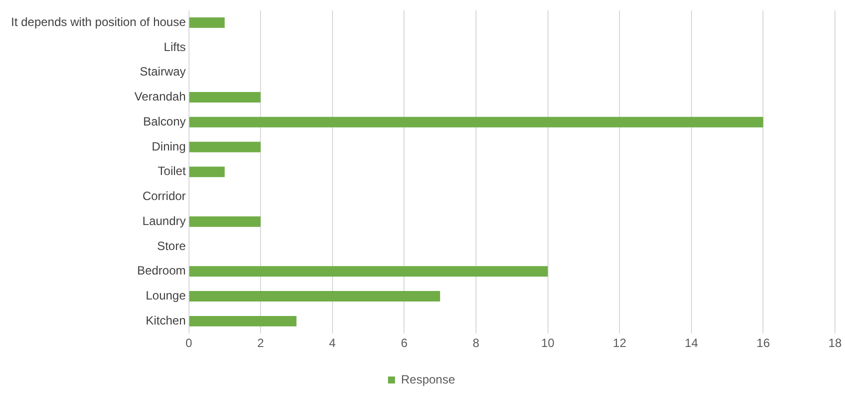 The image size is (845, 400). What do you see at coordinates (404, 343) in the screenshot?
I see `x-tick-label: 6` at bounding box center [404, 343].